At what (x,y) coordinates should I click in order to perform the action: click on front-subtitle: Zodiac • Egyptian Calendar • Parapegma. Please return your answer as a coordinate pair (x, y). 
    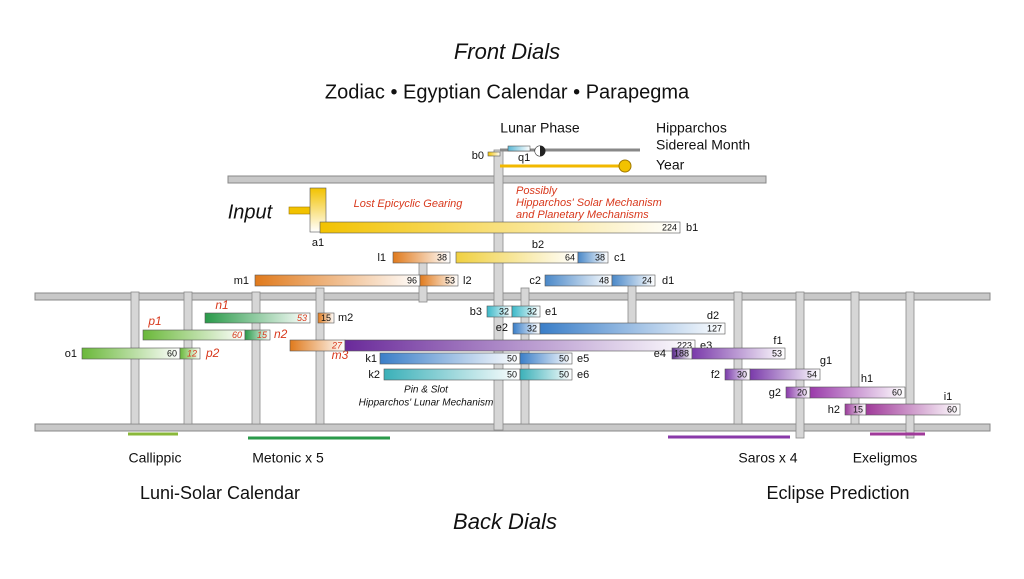
    Looking at the image, I should click on (507, 92).